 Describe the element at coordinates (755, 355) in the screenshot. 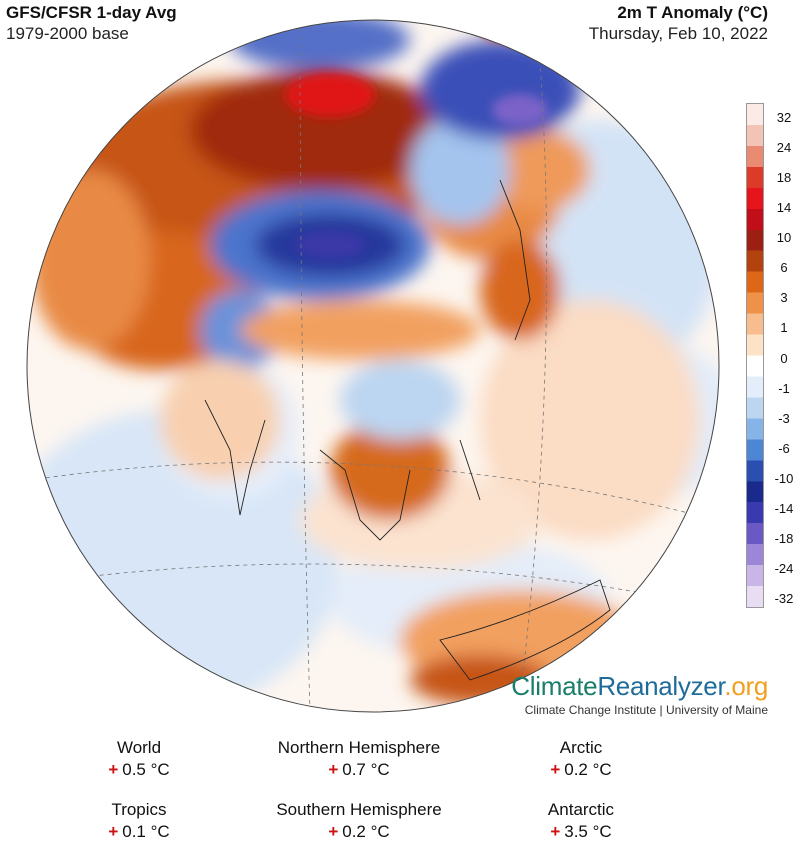

I see `colorbar` at that location.